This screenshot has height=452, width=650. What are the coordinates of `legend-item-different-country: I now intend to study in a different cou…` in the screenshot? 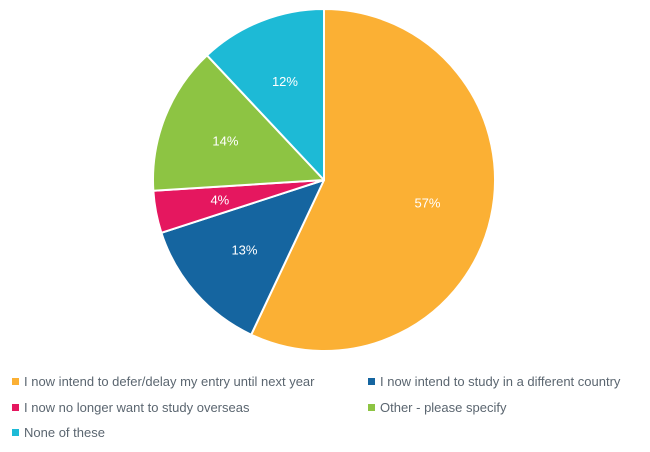 It's located at (494, 381).